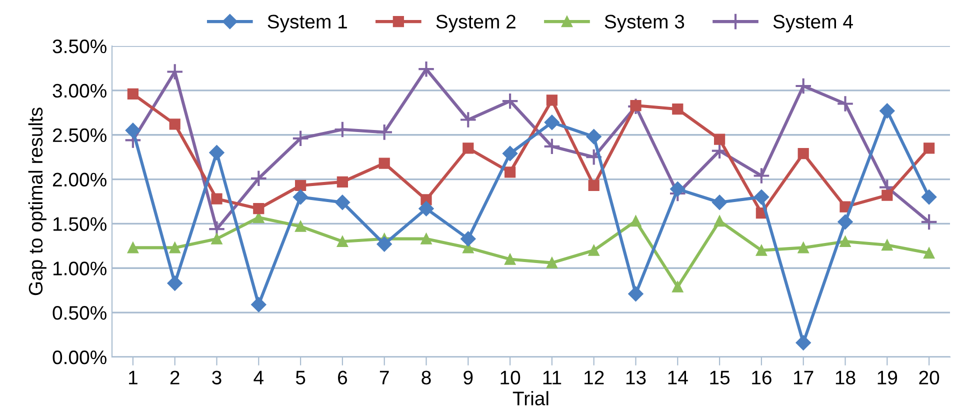  I want to click on x-tick-label: 15, so click(720, 377).